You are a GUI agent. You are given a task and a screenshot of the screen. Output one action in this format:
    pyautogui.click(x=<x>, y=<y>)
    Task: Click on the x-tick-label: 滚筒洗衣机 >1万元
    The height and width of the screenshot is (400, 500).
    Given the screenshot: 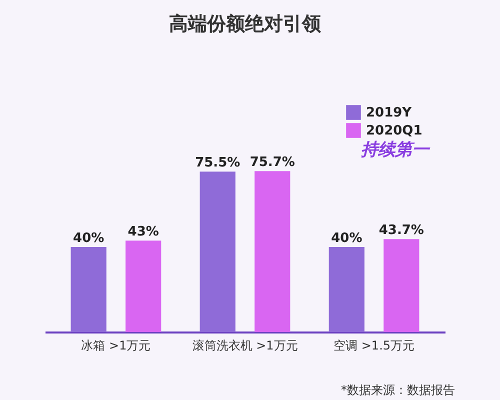 What is the action you would take?
    pyautogui.click(x=245, y=345)
    